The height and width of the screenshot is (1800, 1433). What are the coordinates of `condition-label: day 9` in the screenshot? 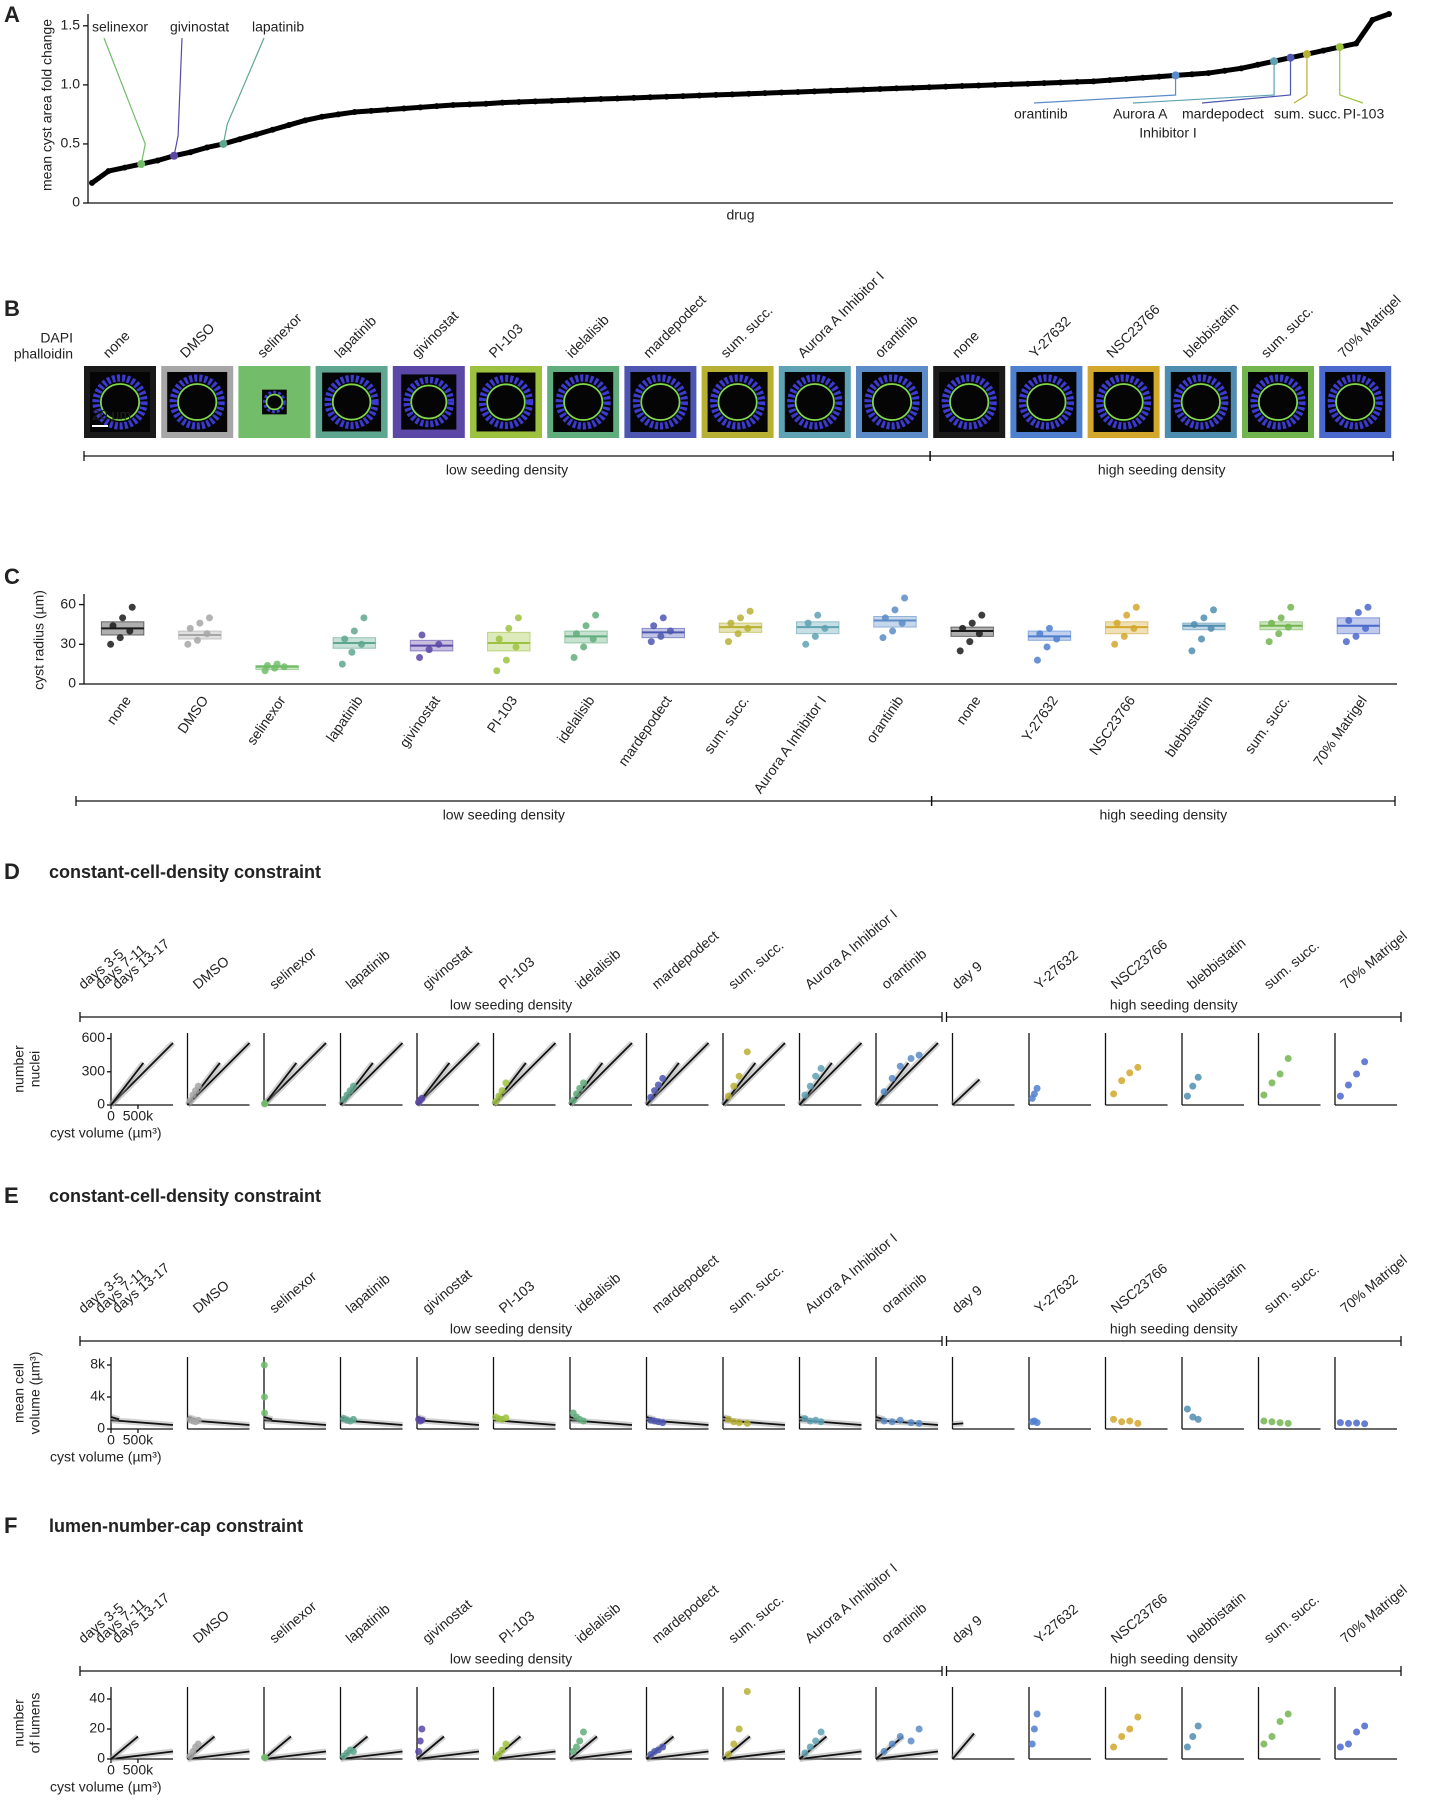 It's located at (967, 1629).